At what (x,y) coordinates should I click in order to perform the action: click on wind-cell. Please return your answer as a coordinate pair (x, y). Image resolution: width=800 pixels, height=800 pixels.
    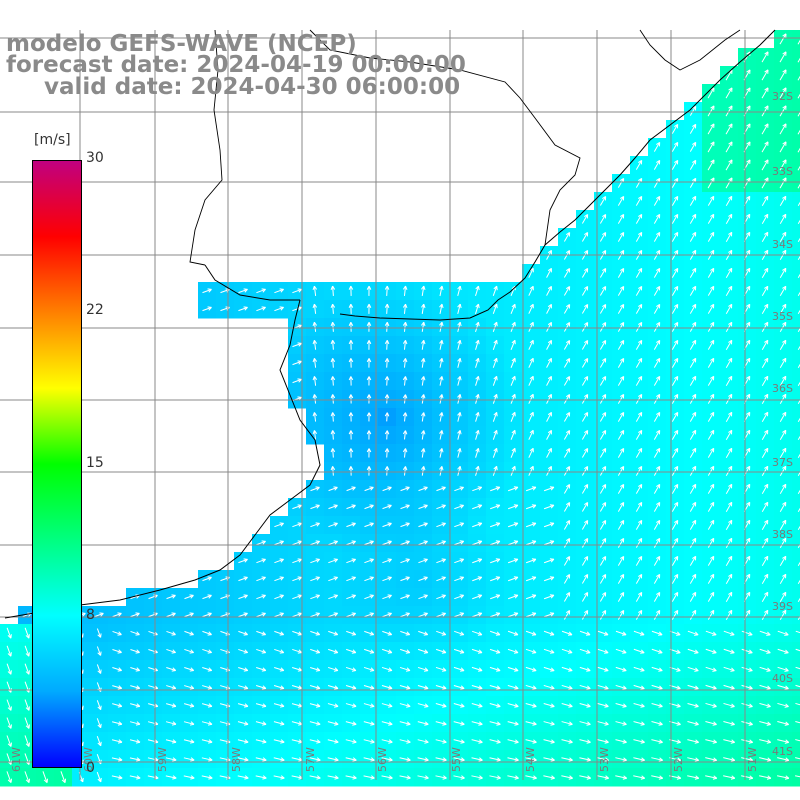
    Looking at the image, I should click on (796, 723).